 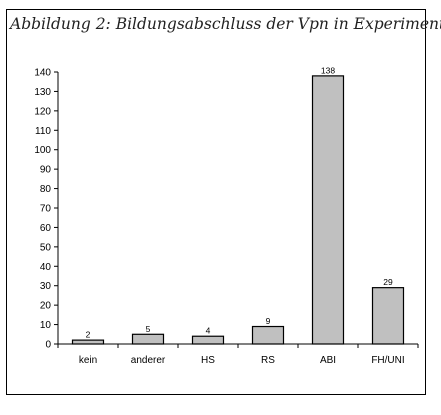 I want to click on bar-abi, so click(x=328, y=210).